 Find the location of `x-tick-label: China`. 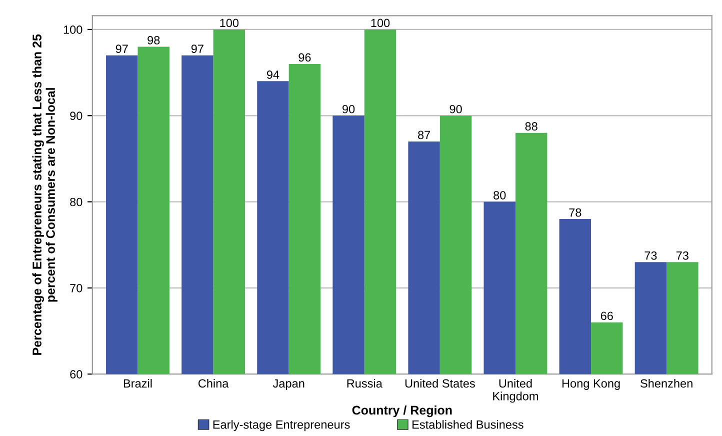

x-tick-label: China is located at coordinates (213, 383).